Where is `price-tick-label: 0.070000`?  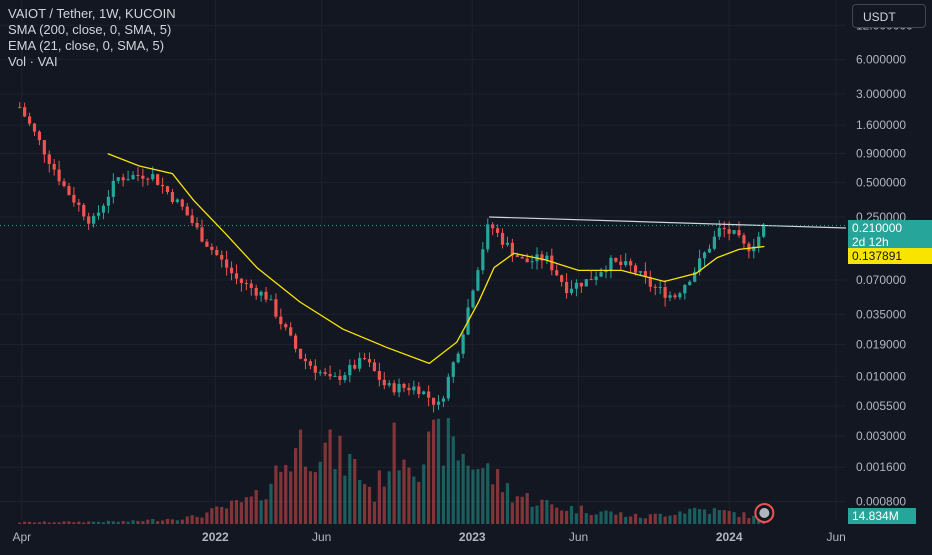 price-tick-label: 0.070000 is located at coordinates (881, 280).